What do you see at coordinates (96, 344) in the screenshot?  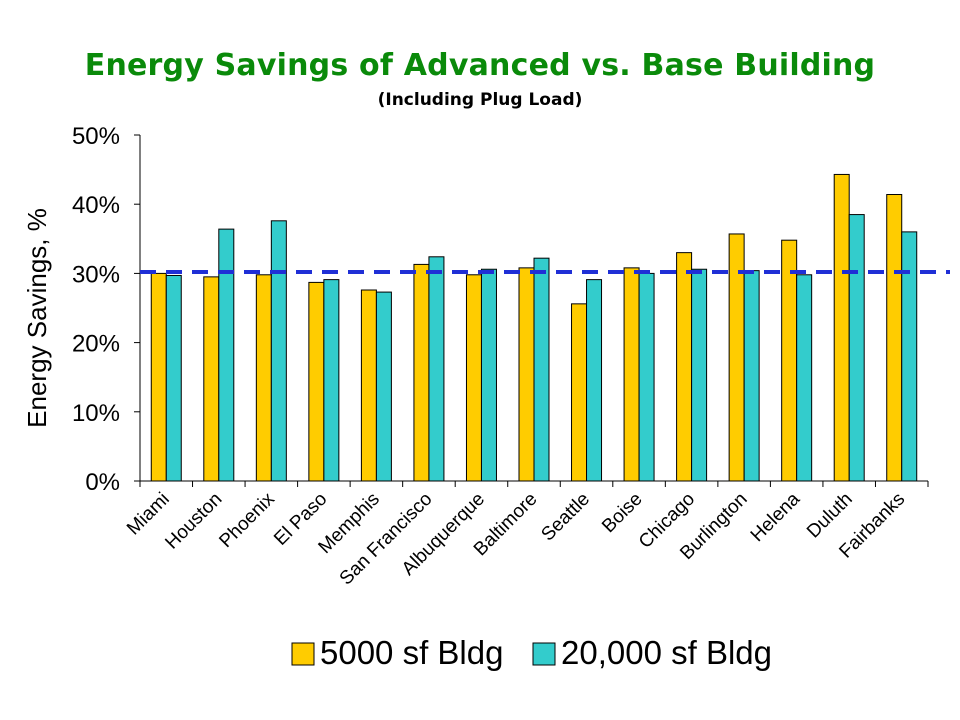 I see `y-tick-label: 20%` at bounding box center [96, 344].